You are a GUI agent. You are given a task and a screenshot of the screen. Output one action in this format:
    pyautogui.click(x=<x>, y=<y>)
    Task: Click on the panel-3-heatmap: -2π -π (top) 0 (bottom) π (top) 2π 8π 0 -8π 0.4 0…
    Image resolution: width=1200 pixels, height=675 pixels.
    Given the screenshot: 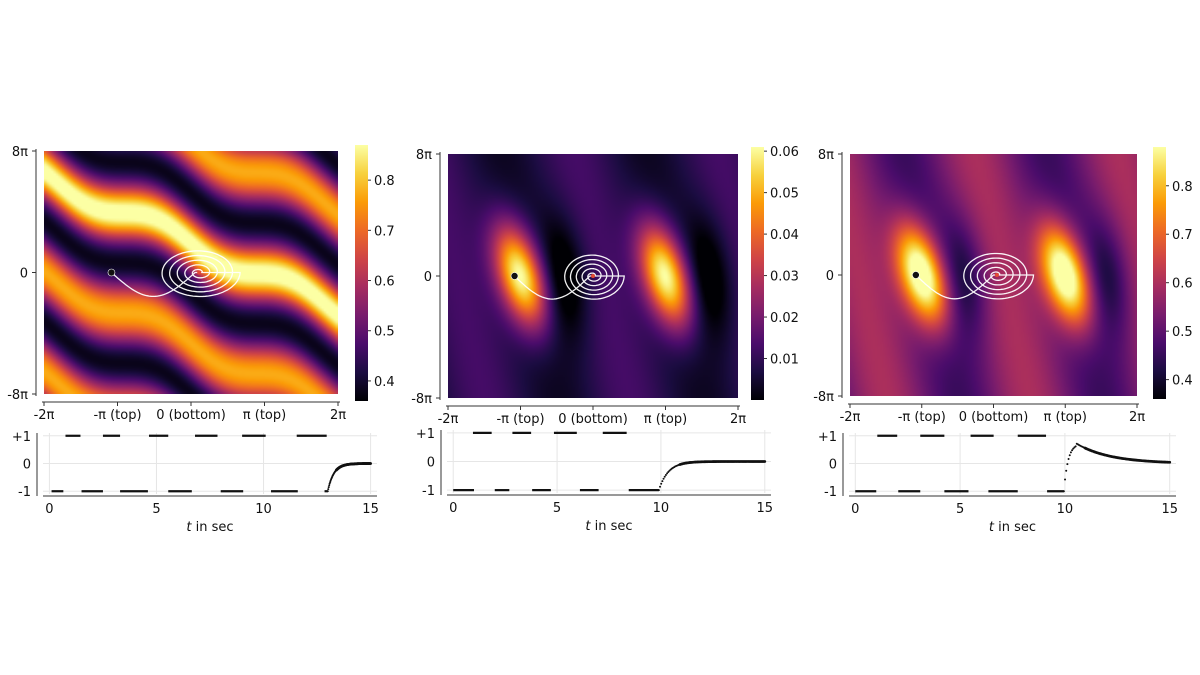 What is the action you would take?
    pyautogui.click(x=1003, y=286)
    